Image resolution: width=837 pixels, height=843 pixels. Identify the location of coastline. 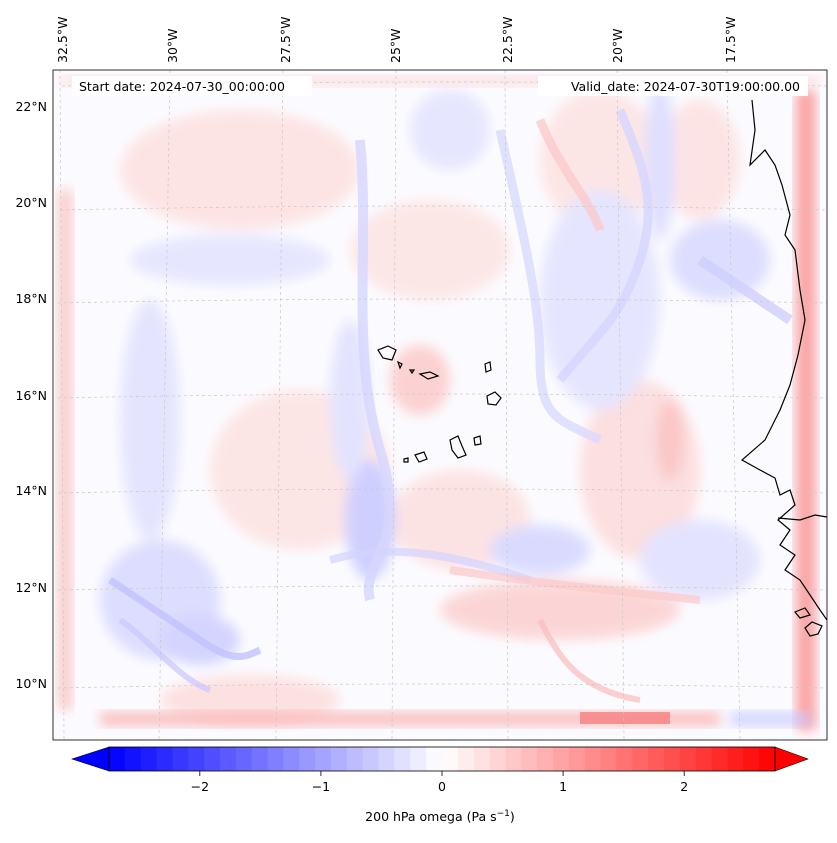
(783, 368).